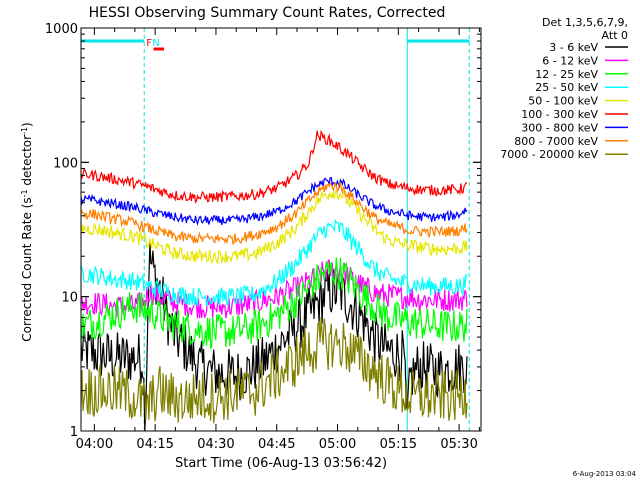 Image resolution: width=640 pixels, height=485 pixels. I want to click on legend-entry-label: 6 - 12 keV, so click(570, 60).